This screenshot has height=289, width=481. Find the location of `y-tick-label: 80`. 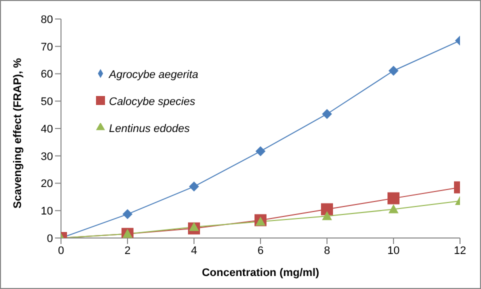

y-tick-label: 80 is located at coordinates (46, 20).